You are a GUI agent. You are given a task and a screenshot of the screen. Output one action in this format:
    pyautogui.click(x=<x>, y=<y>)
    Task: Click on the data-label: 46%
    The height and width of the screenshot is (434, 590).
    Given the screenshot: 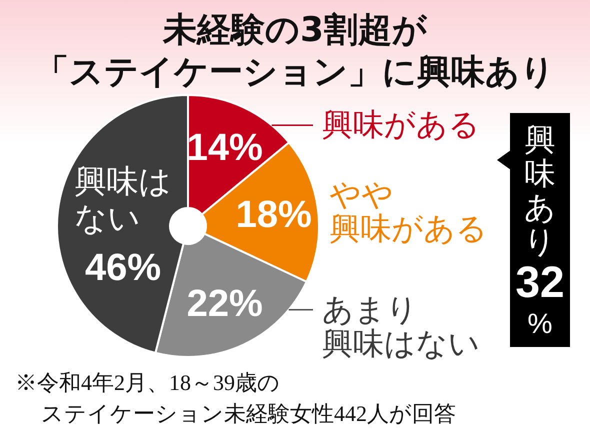 What is the action you would take?
    pyautogui.click(x=123, y=267)
    